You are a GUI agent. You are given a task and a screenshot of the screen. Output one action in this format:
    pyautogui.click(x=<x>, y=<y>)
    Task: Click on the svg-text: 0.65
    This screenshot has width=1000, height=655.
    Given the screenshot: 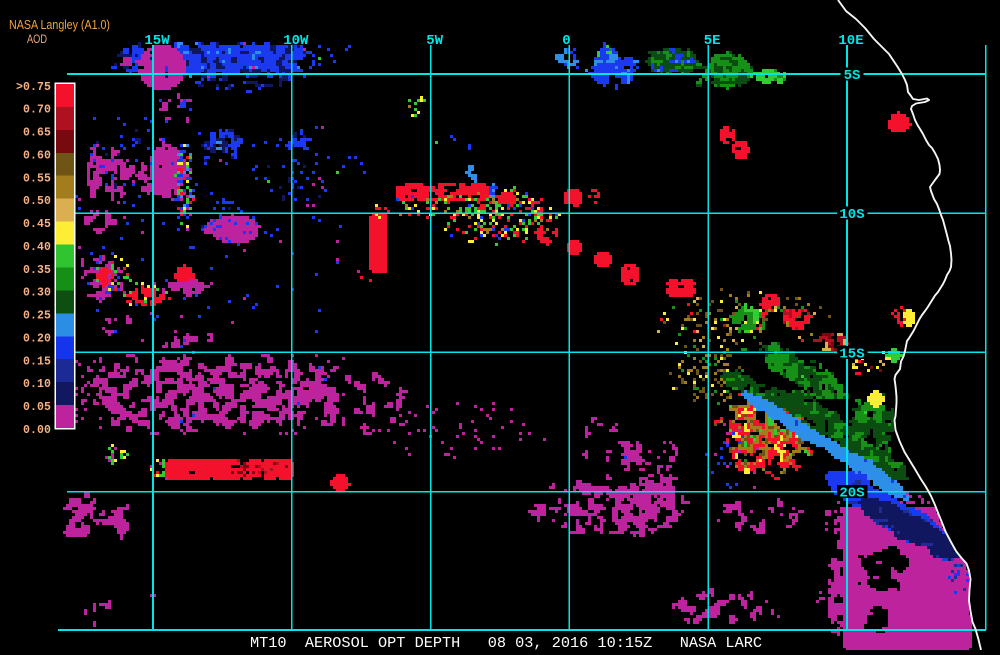 What is the action you would take?
    pyautogui.click(x=37, y=133)
    